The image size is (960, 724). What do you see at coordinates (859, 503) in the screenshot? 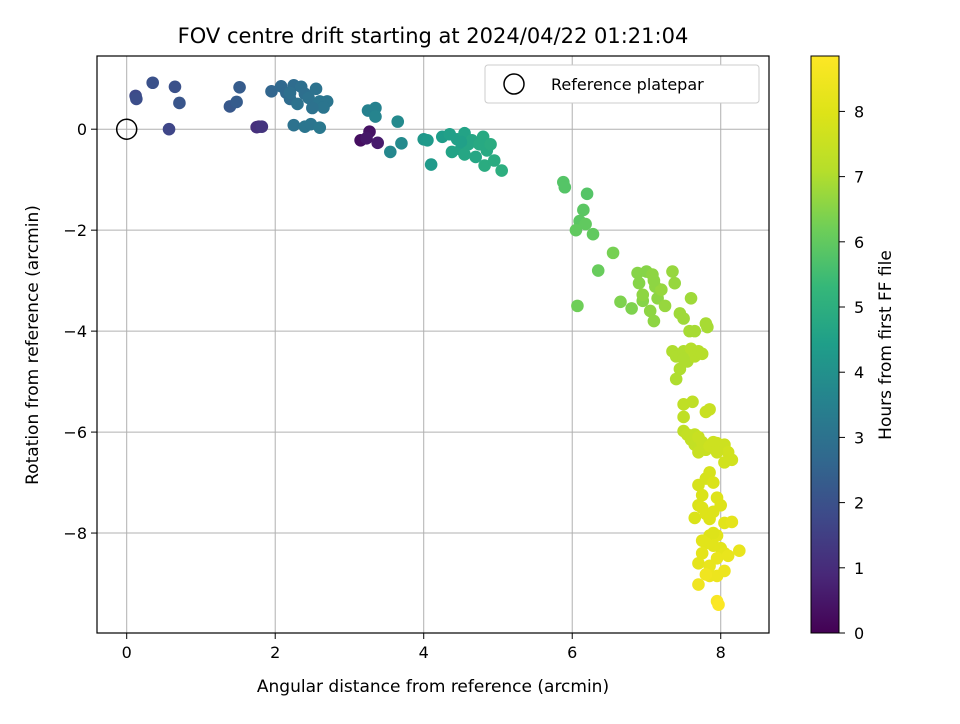
I see `colorbar-tick-label: 2` at bounding box center [859, 503].